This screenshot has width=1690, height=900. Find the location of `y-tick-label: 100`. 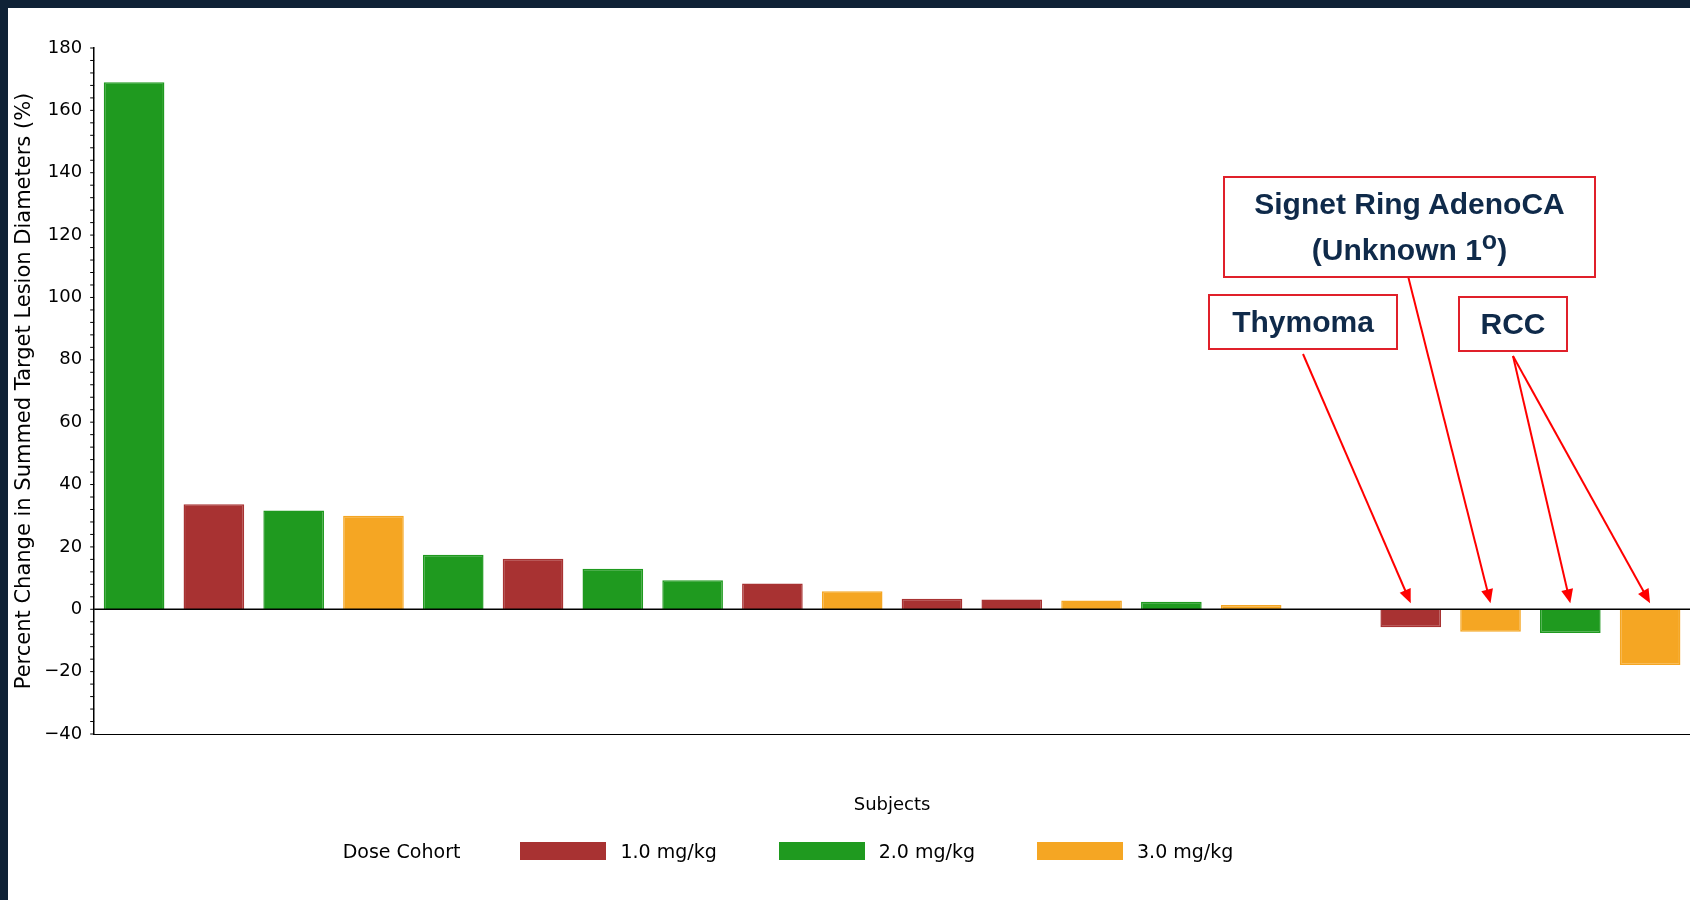

y-tick-label: 100 is located at coordinates (65, 296).